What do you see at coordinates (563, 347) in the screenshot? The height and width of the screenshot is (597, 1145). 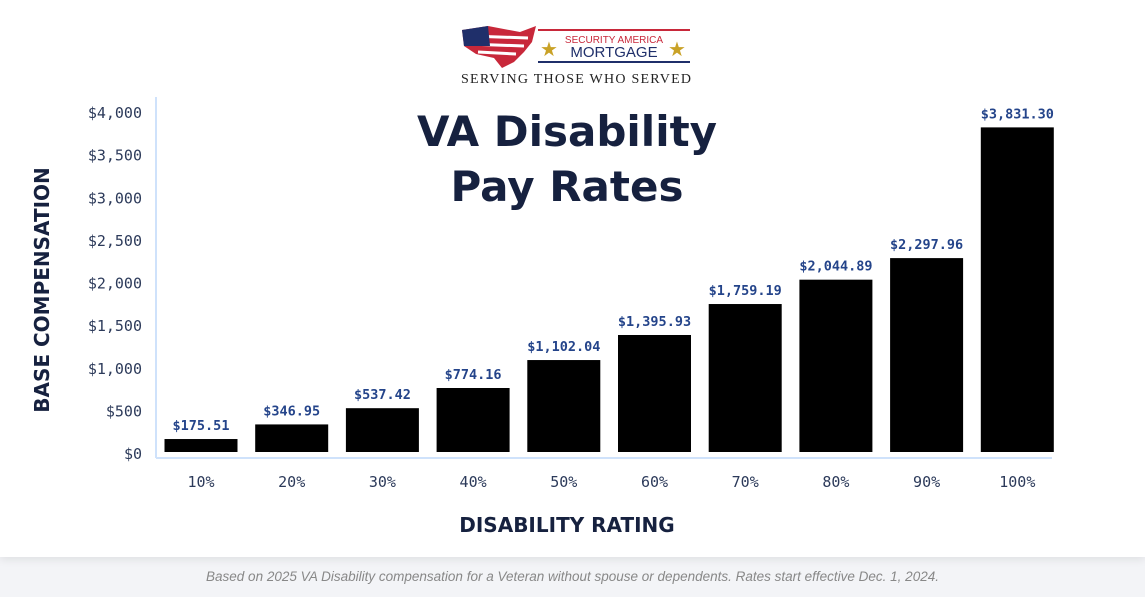 I see `data-label: $1,102.04` at bounding box center [563, 347].